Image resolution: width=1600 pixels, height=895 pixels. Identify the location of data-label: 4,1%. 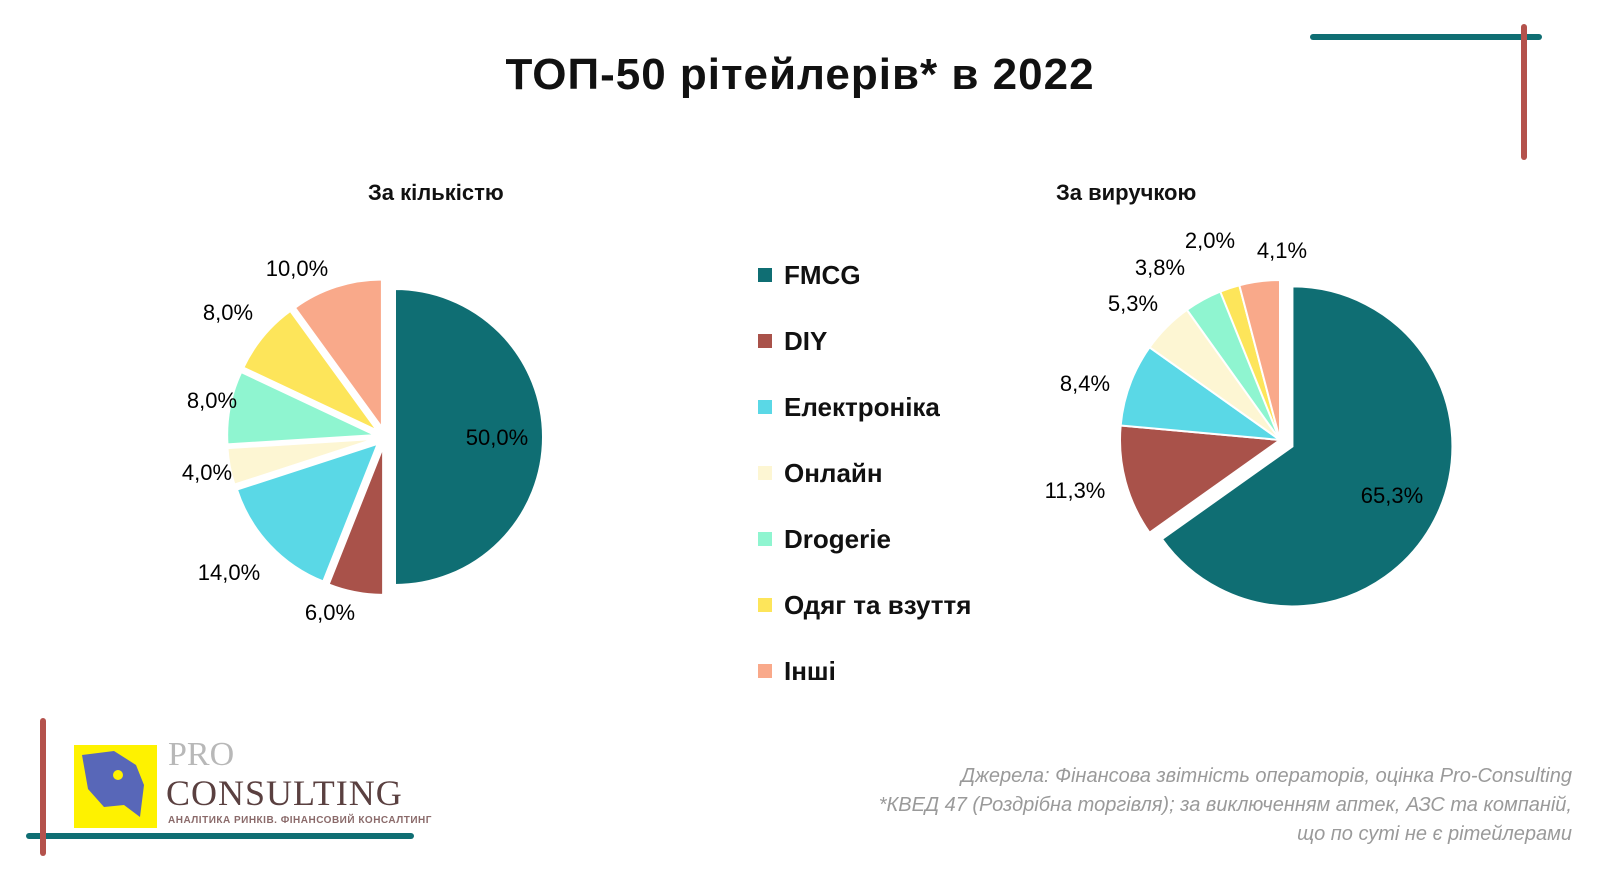
(1282, 250).